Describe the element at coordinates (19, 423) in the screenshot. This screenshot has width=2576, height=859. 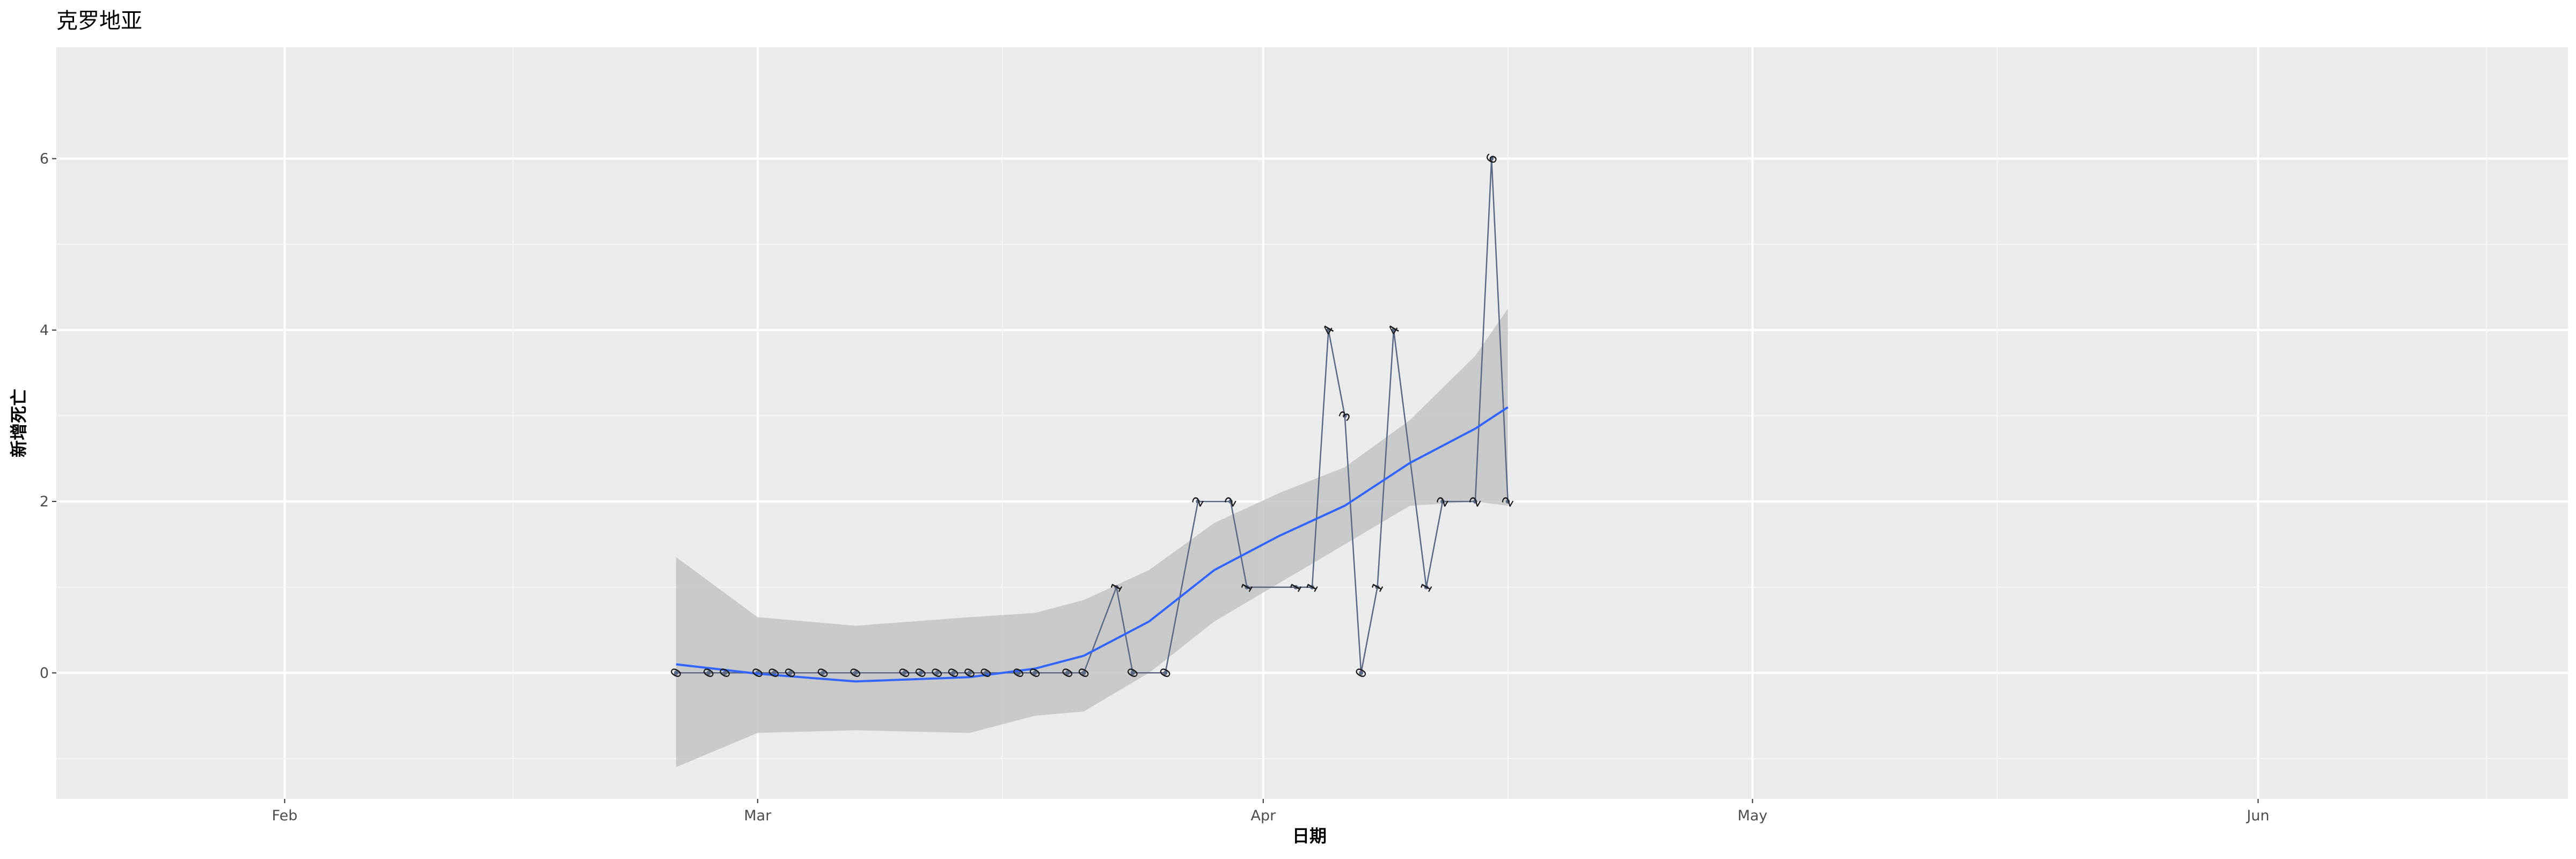
I see `y-axis-title: 新增死亡` at that location.